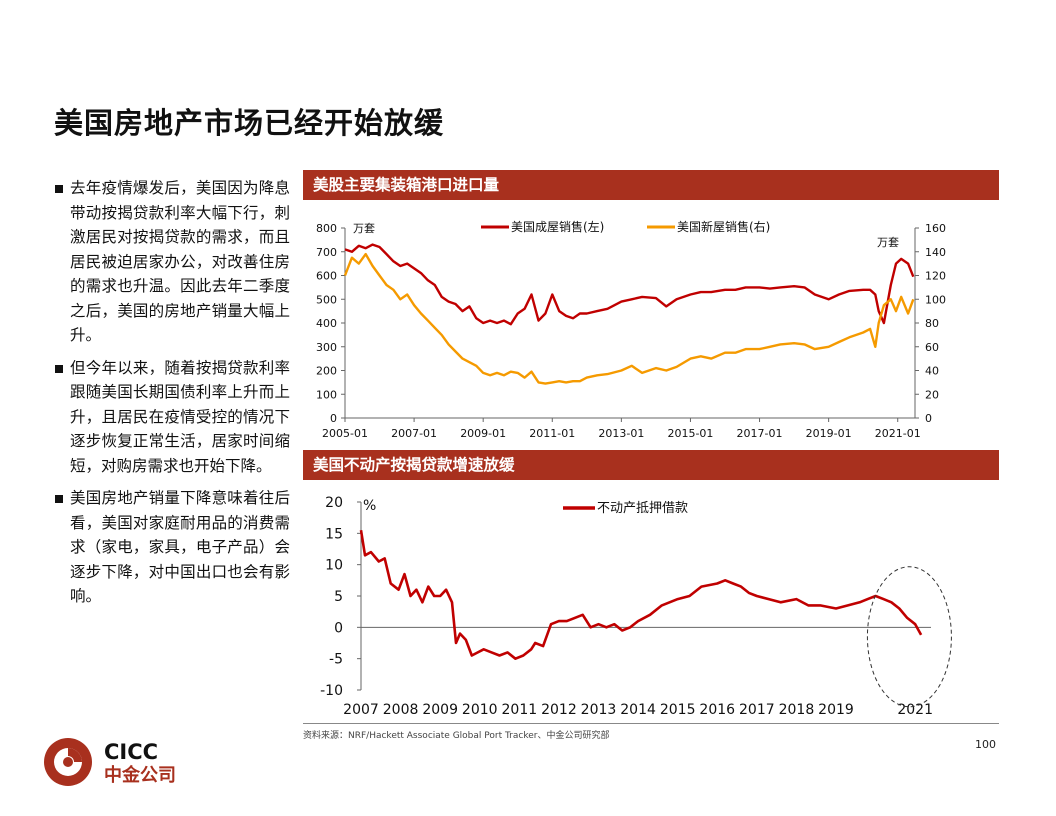  Describe the element at coordinates (559, 710) in the screenshot. I see `chart2-x-tick-label: 2012` at that location.